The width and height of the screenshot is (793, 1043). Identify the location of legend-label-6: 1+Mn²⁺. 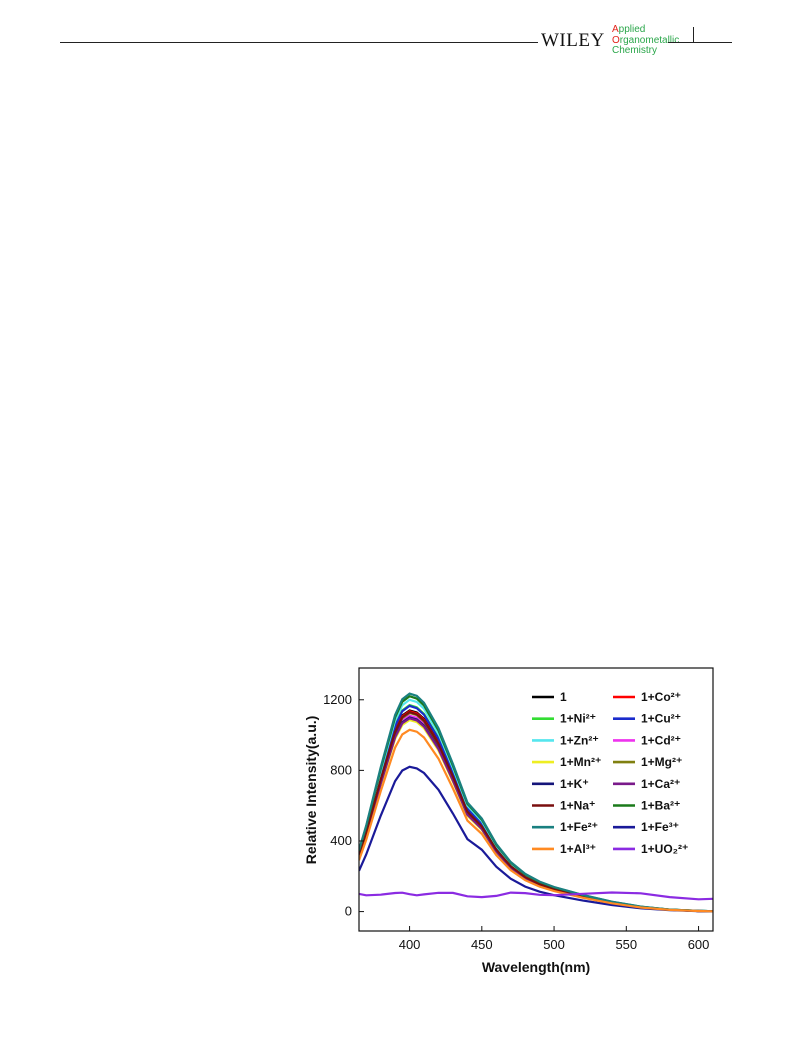
(580, 762).